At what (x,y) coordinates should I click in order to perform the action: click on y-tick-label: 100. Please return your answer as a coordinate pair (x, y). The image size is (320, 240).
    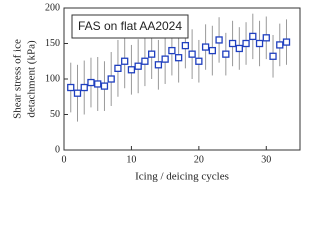
    Looking at the image, I should click on (52, 78).